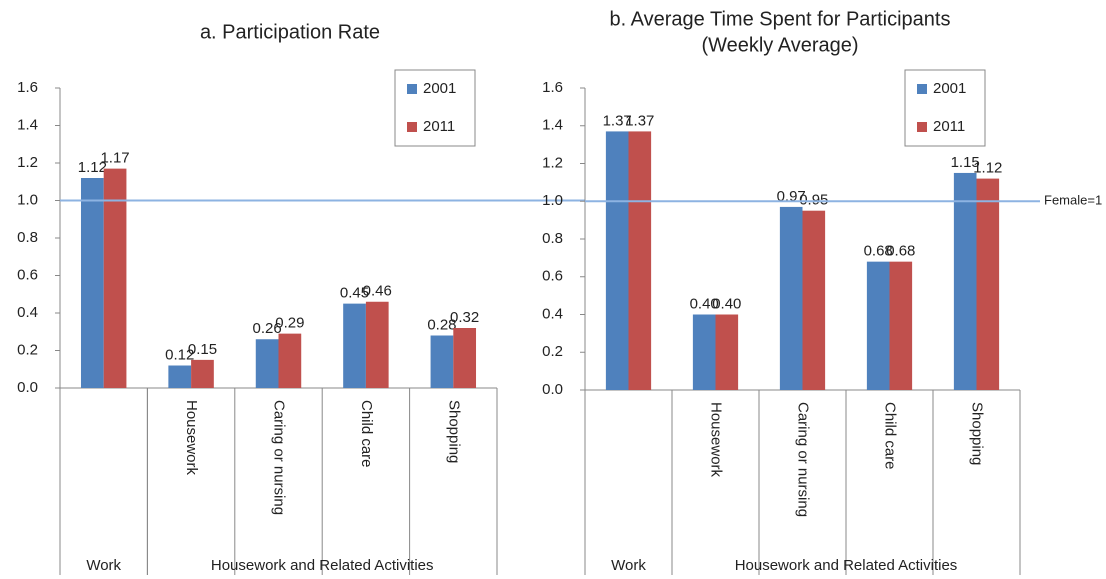 The height and width of the screenshot is (579, 1106). Describe the element at coordinates (780, 19) in the screenshot. I see `chart-title: b. Average Time Spent for Participants` at that location.